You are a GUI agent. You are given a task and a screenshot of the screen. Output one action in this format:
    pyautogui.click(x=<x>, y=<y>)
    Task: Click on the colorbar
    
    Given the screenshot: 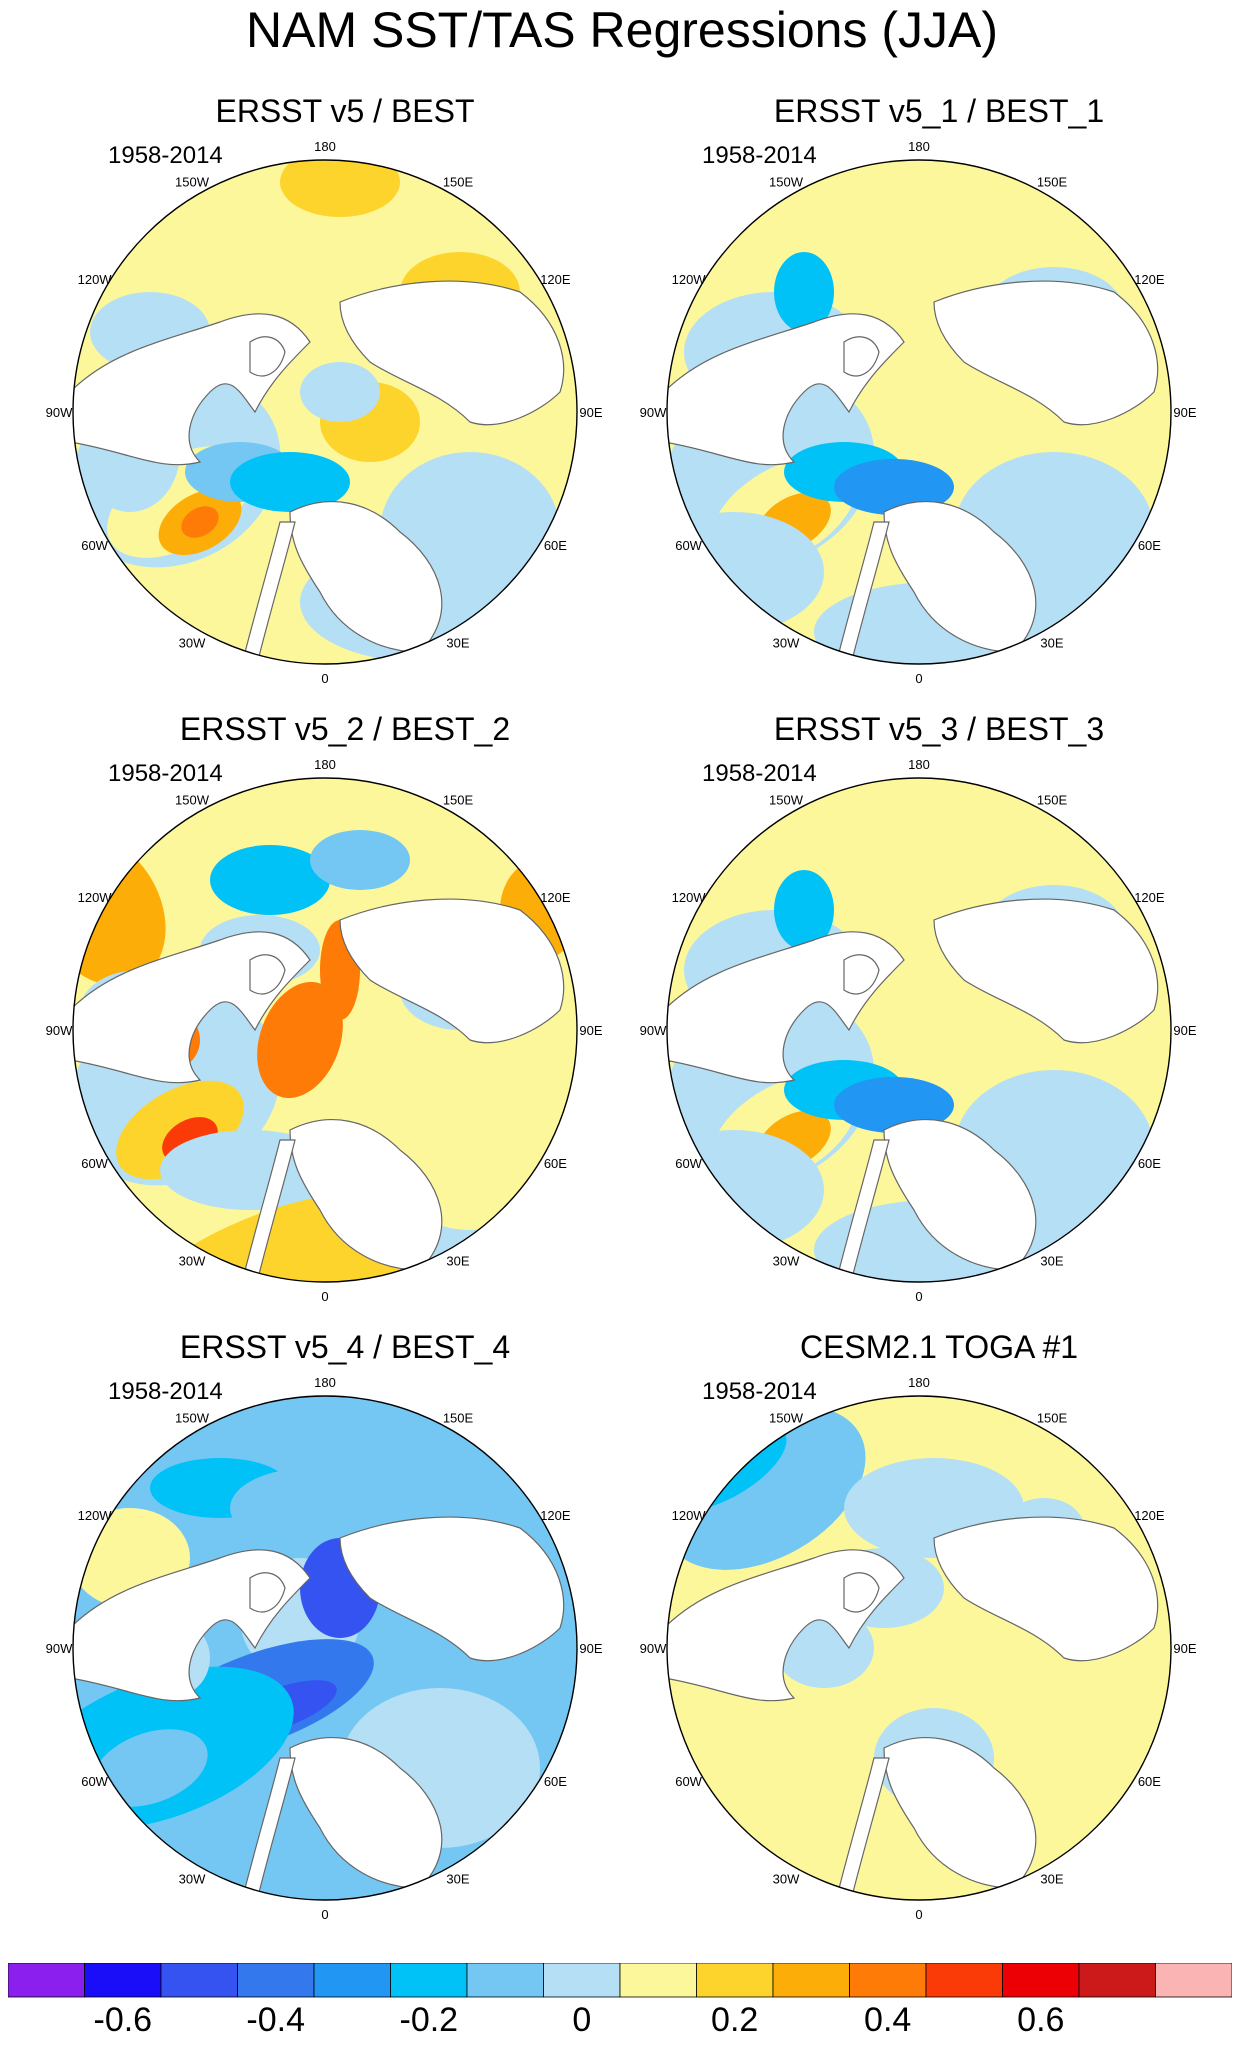 What is the action you would take?
    pyautogui.click(x=620, y=1980)
    